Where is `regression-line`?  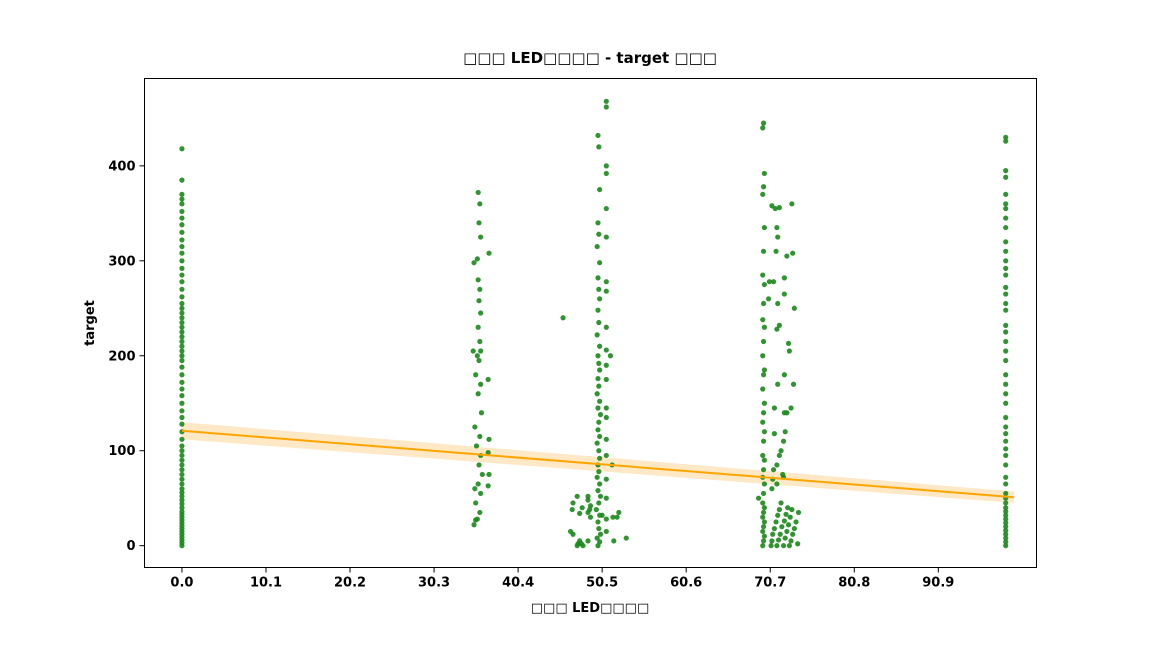
regression-line is located at coordinates (598, 464).